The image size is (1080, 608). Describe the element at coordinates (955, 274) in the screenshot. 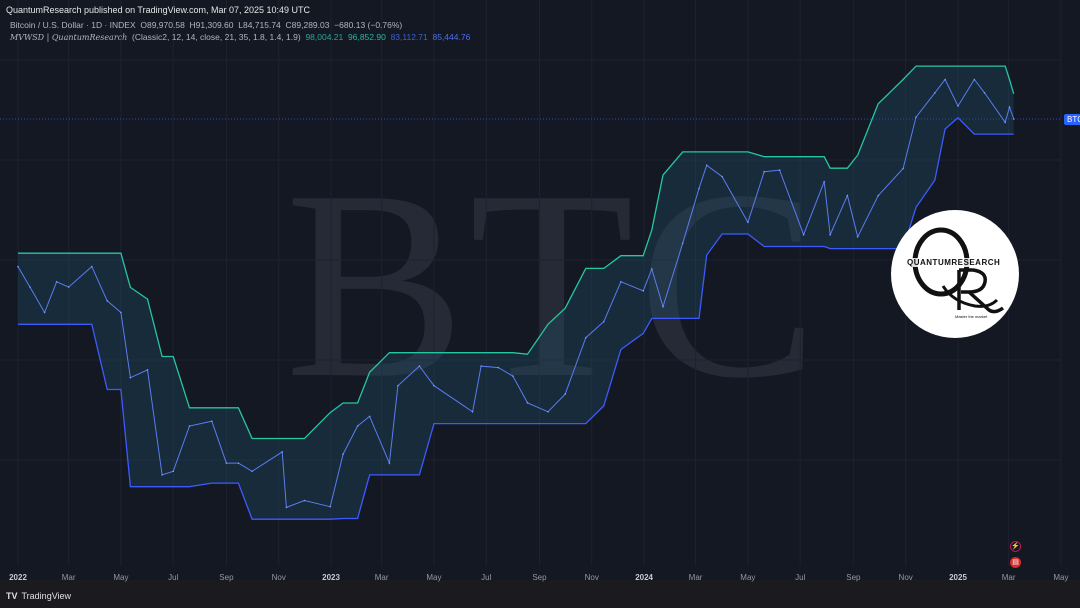

I see `quantumresearch-logo: QUANTUMRESEARCH Master the market` at that location.